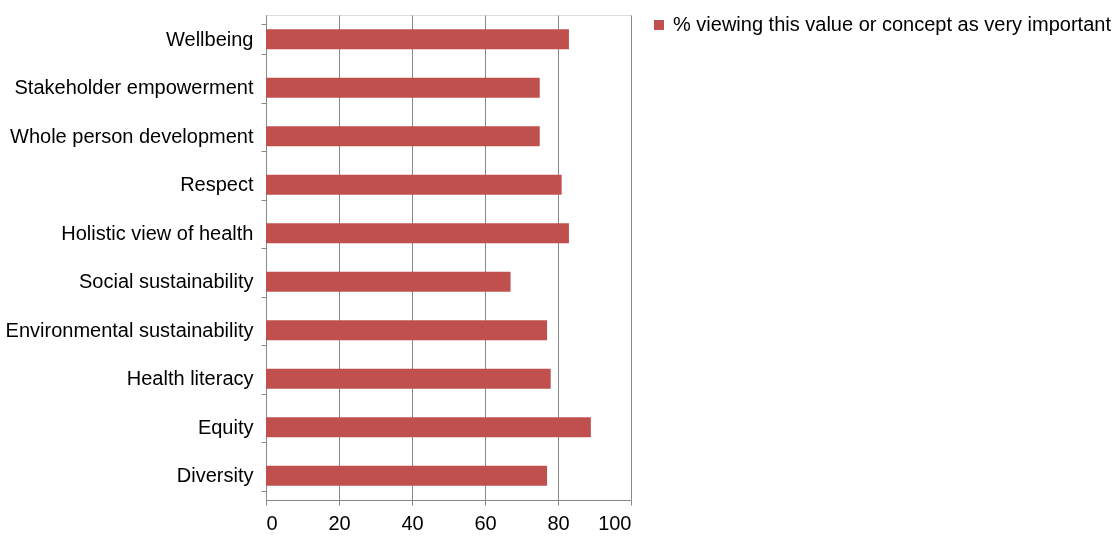  I want to click on y-tick-label: Wellbeing, so click(210, 38).